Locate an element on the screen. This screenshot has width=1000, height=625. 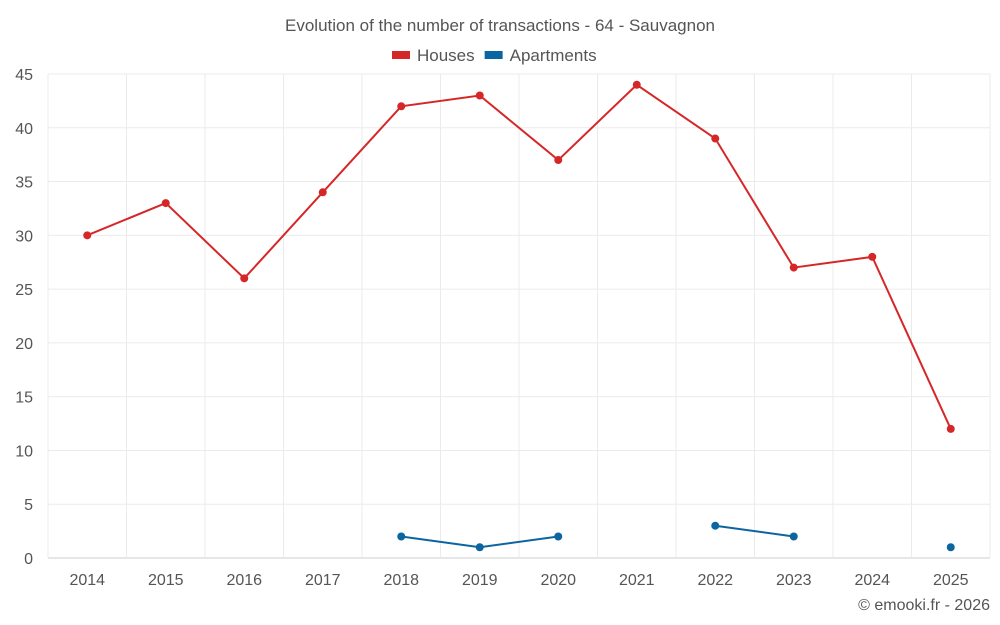
y-tick-label: 40 is located at coordinates (24, 129).